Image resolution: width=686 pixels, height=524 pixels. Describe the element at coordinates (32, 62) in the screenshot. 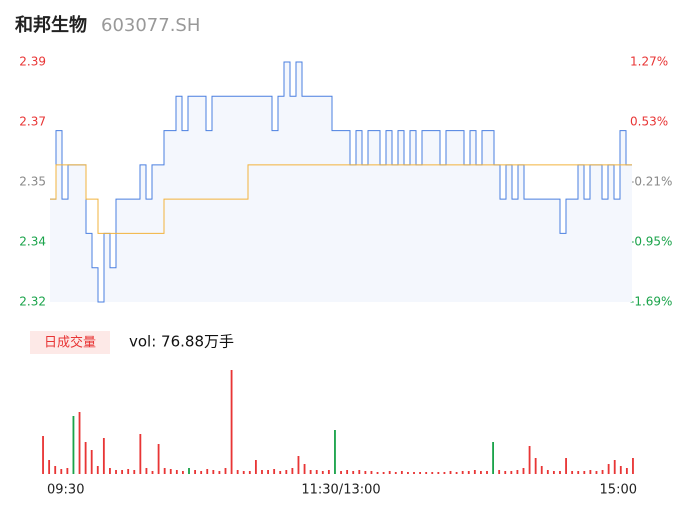

I see `y-tick-label: 2.39` at that location.